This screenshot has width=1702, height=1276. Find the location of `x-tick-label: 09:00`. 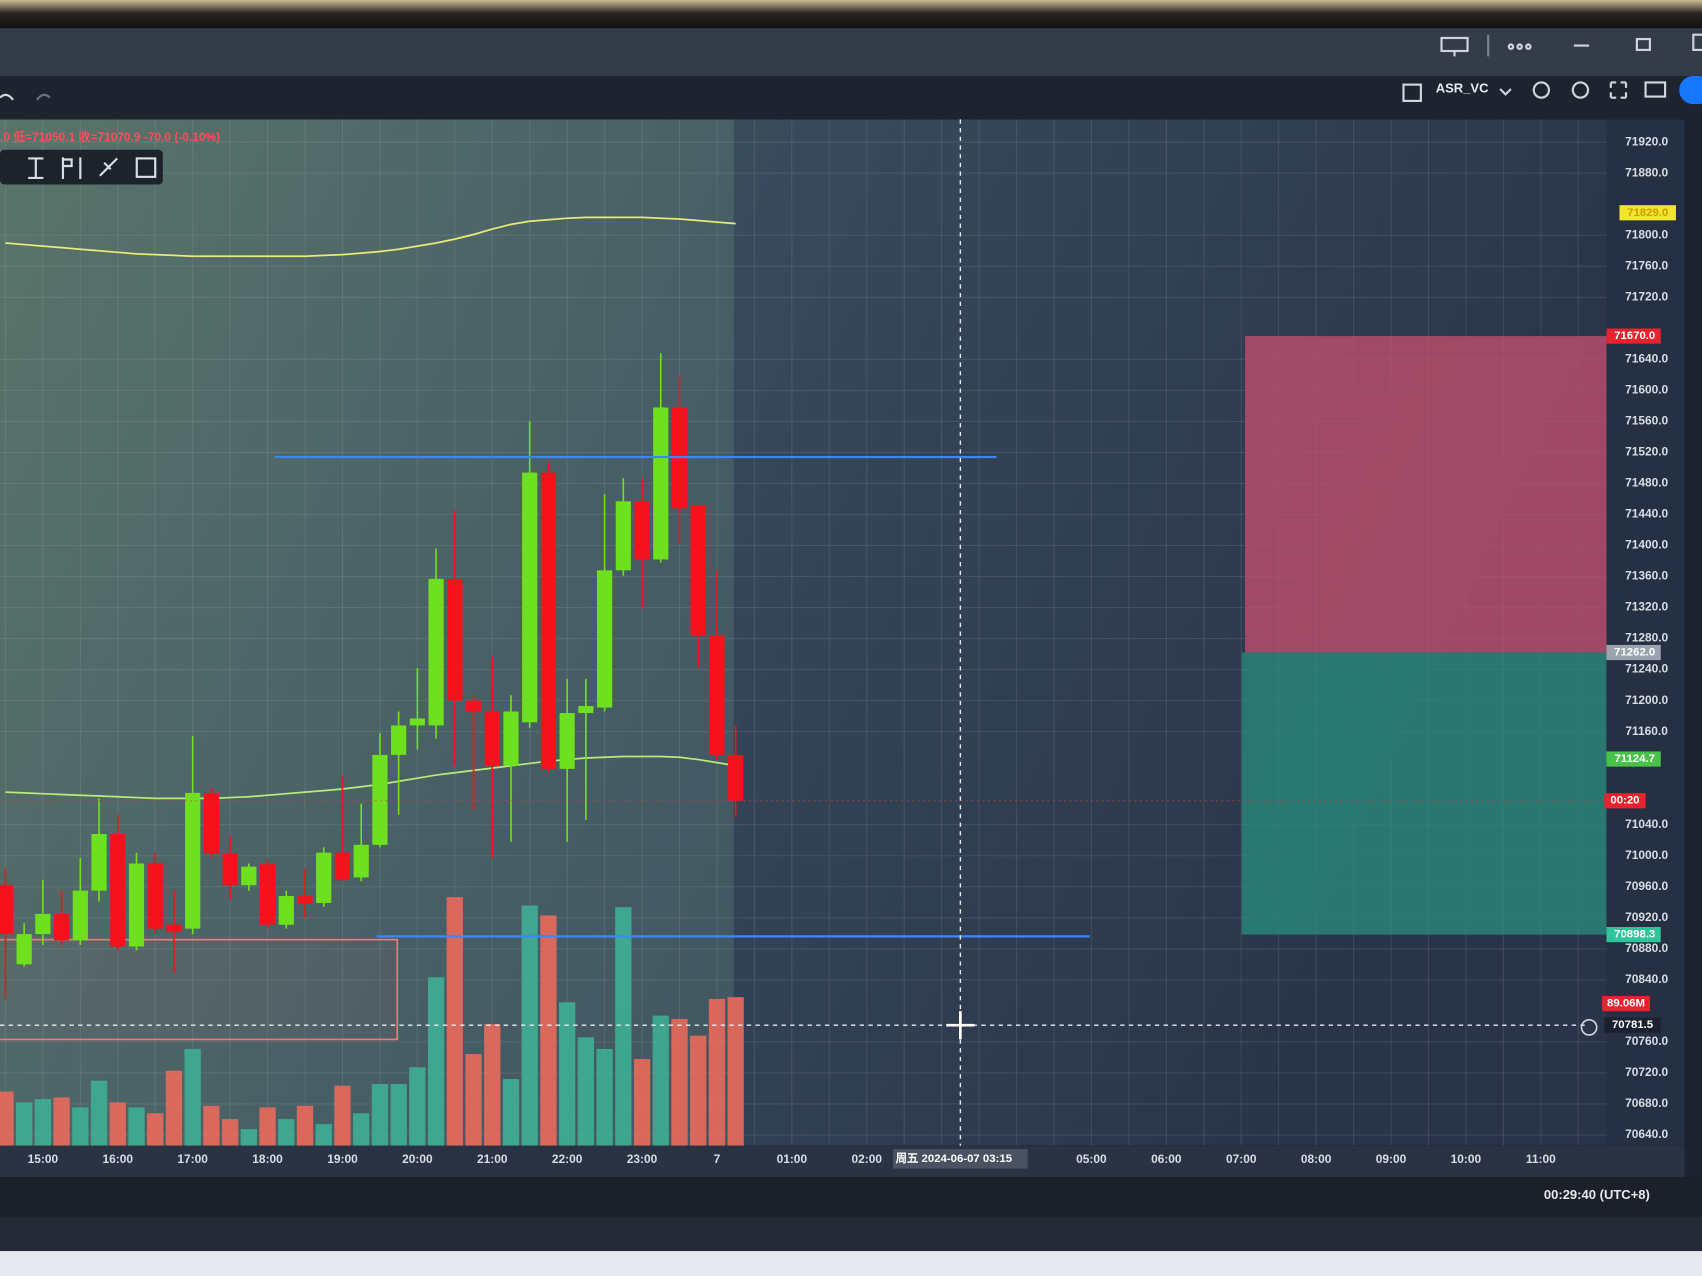

x-tick-label: 09:00 is located at coordinates (1391, 1159).